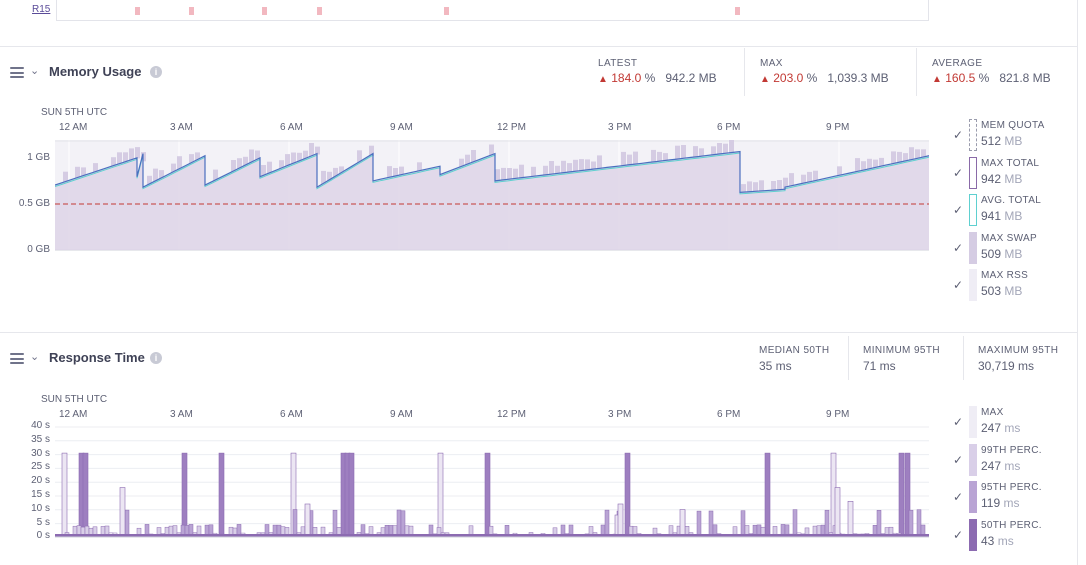 The width and height of the screenshot is (1086, 565). Describe the element at coordinates (492, 535) in the screenshot. I see `response-p50-baseline` at that location.